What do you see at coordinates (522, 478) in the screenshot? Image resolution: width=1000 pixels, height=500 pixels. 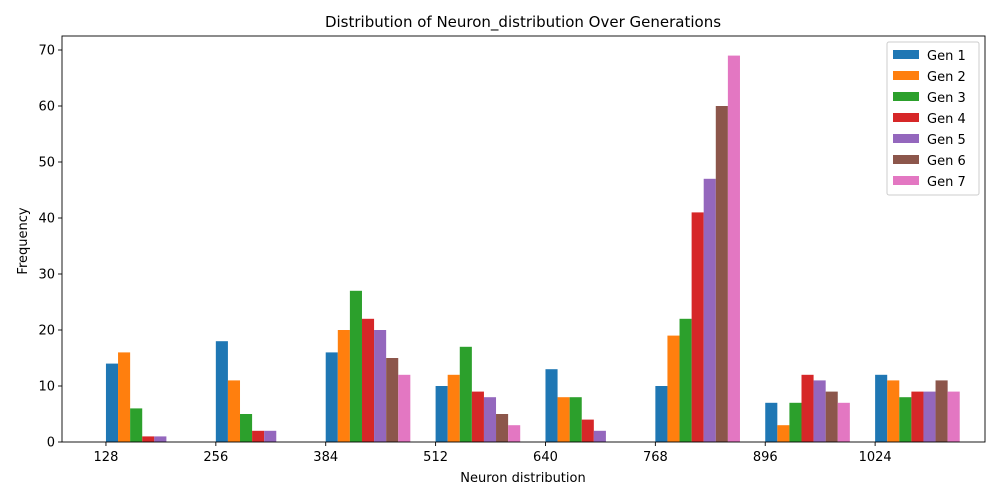 I see `x-axis-label: Neuron distribution` at bounding box center [522, 478].